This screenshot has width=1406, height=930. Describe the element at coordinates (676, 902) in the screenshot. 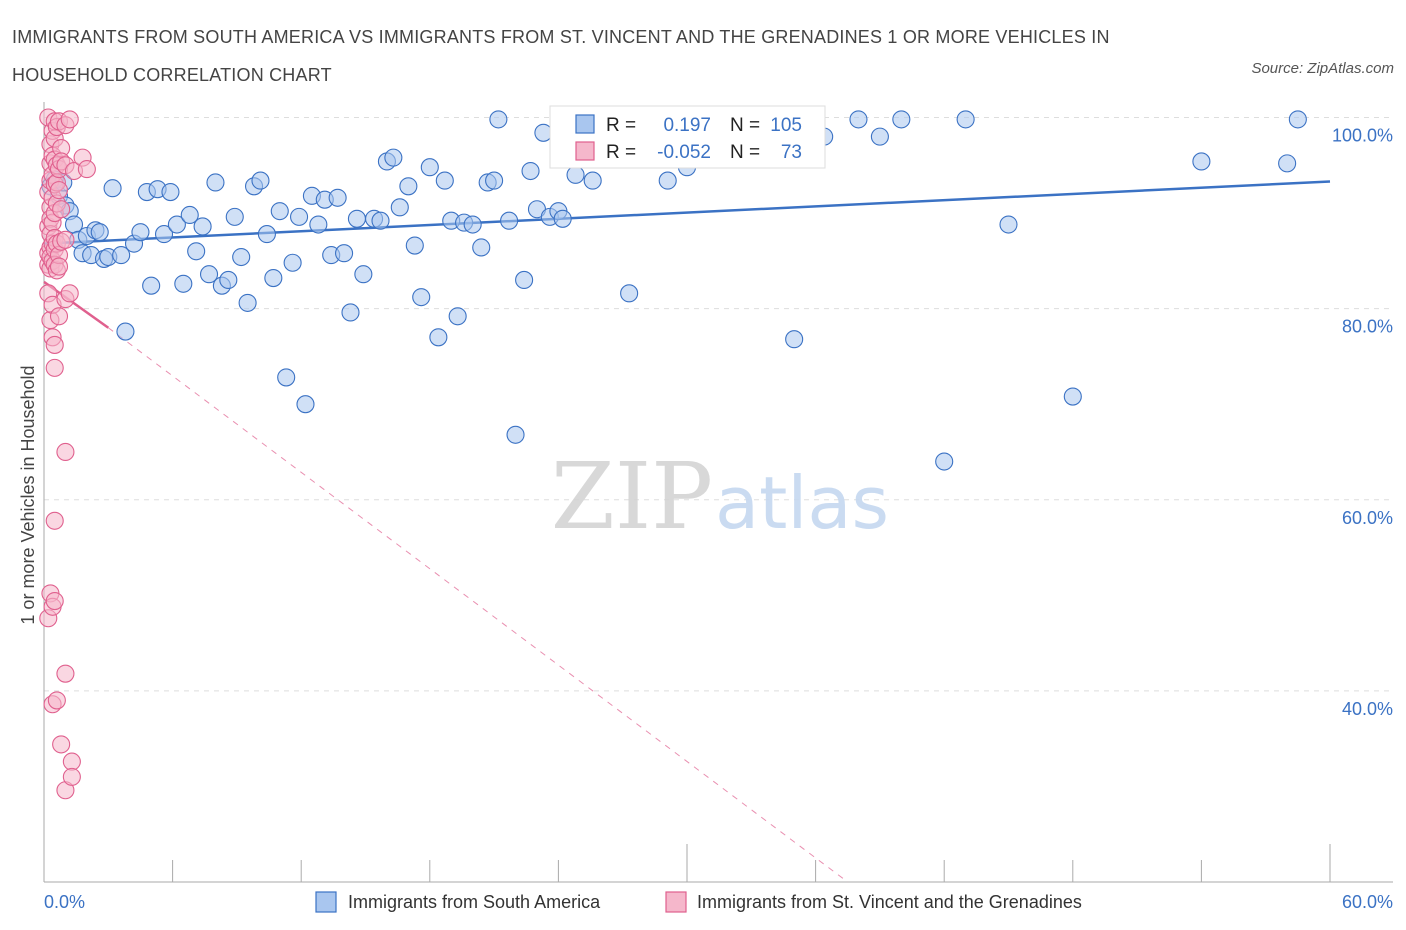

I see `legend-swatch-st-vincent` at that location.